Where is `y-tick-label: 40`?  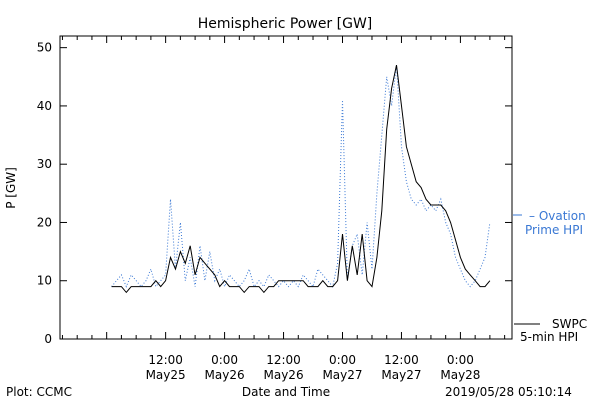 y-tick-label: 40 is located at coordinates (44, 106).